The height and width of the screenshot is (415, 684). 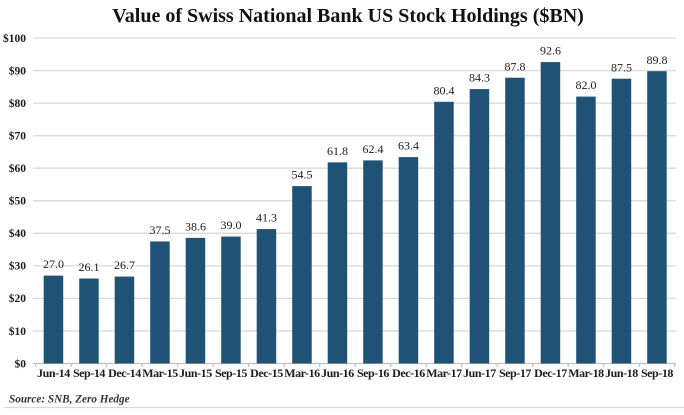 What do you see at coordinates (53, 264) in the screenshot?
I see `svg-text: 27.0` at bounding box center [53, 264].